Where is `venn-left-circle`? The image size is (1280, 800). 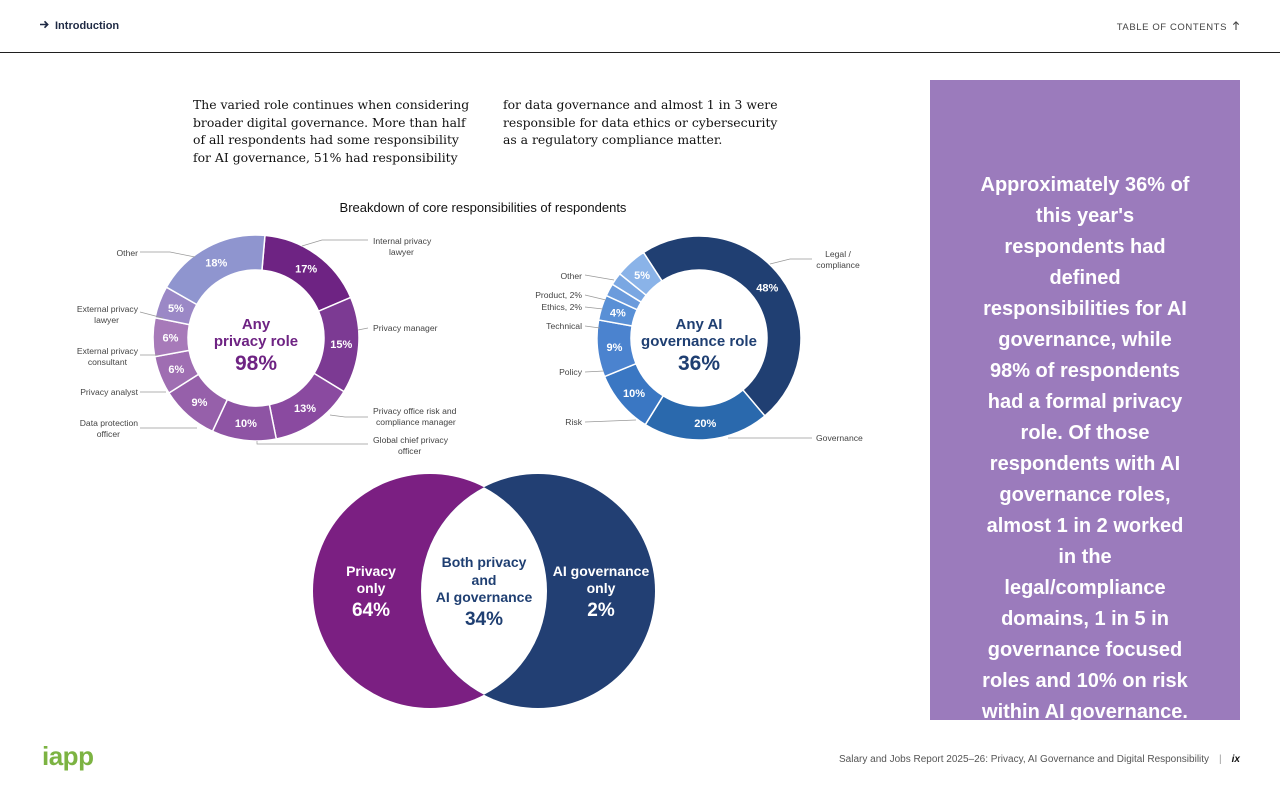 venn-left-circle is located at coordinates (430, 591).